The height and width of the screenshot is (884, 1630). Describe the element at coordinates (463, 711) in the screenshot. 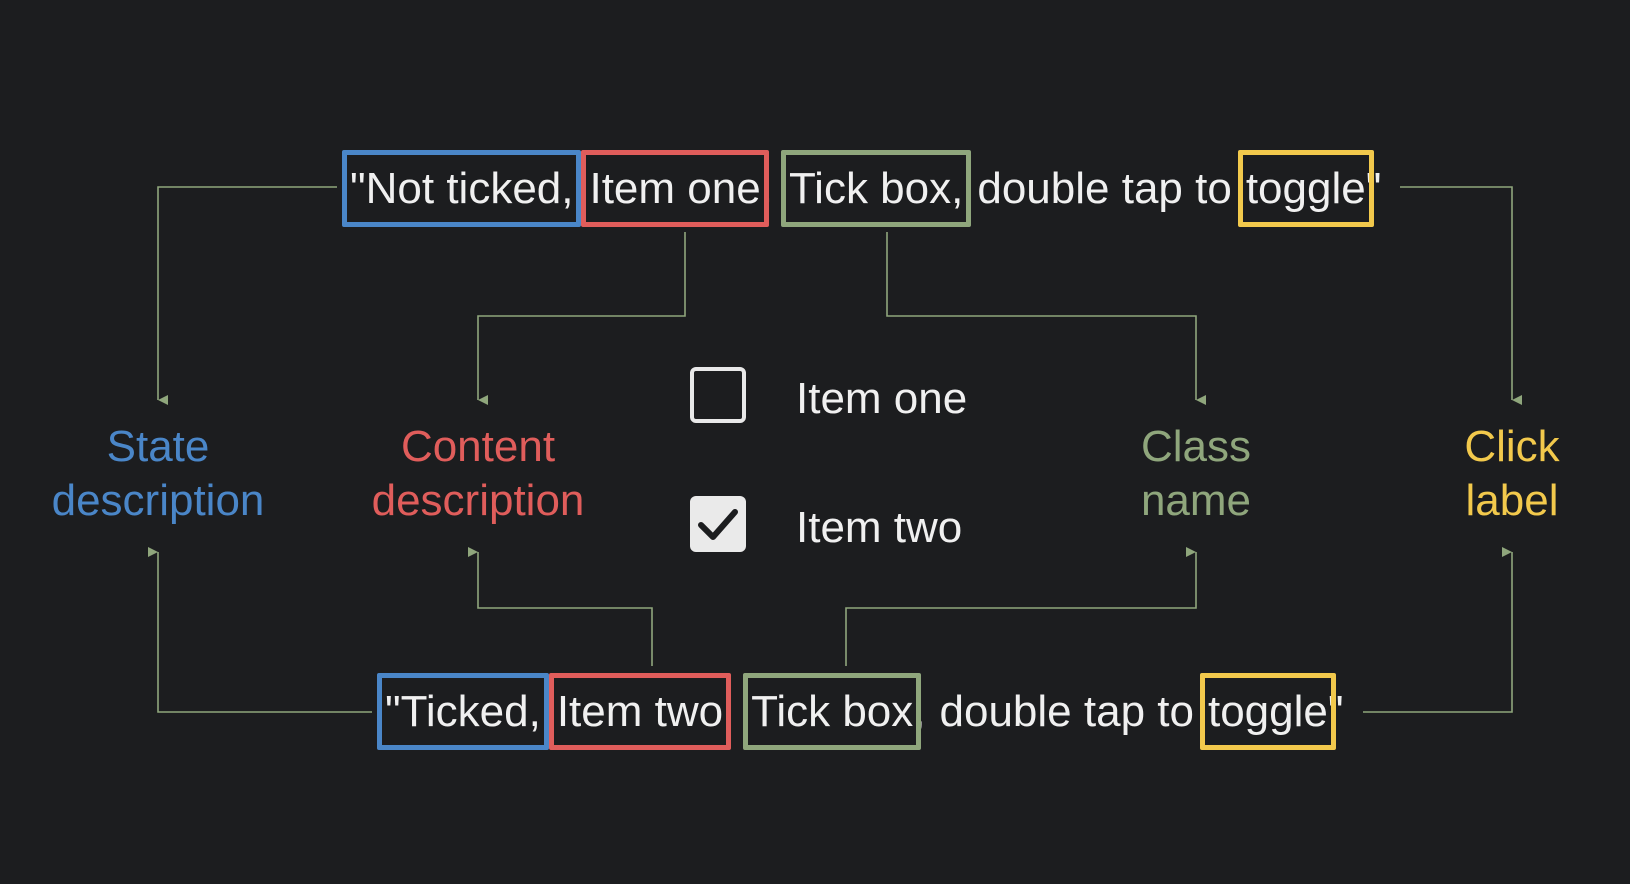

I see `bottom-state-segment: "Ticked,` at that location.